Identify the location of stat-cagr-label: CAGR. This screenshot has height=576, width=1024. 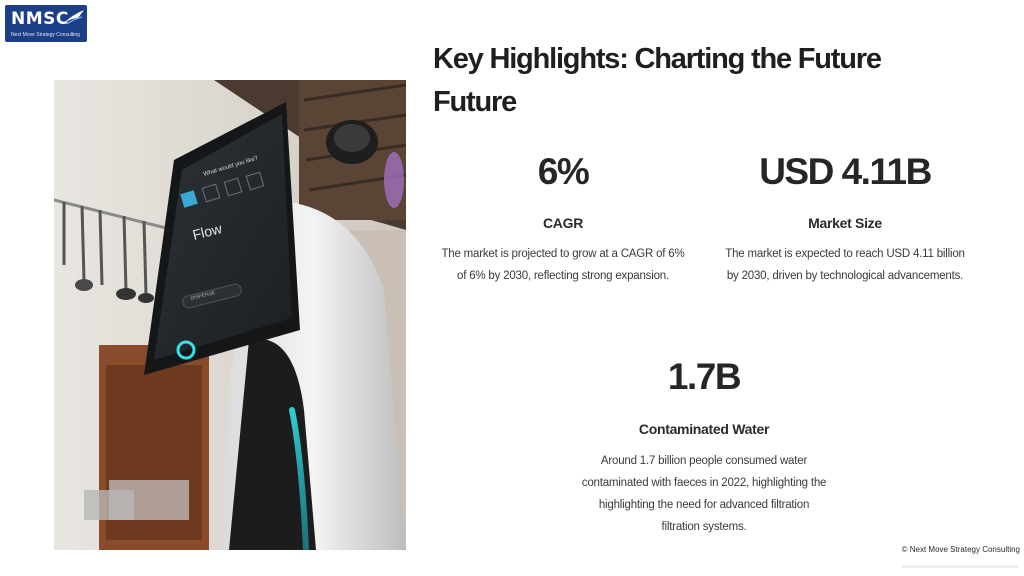
(563, 223).